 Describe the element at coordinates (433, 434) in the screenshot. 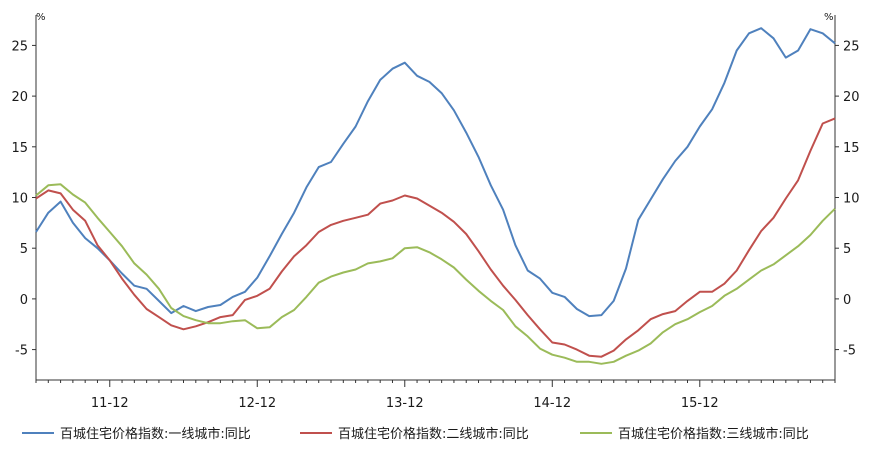

I see `legend-label-2: 百城住宅价格指数:二线城市:同比` at that location.